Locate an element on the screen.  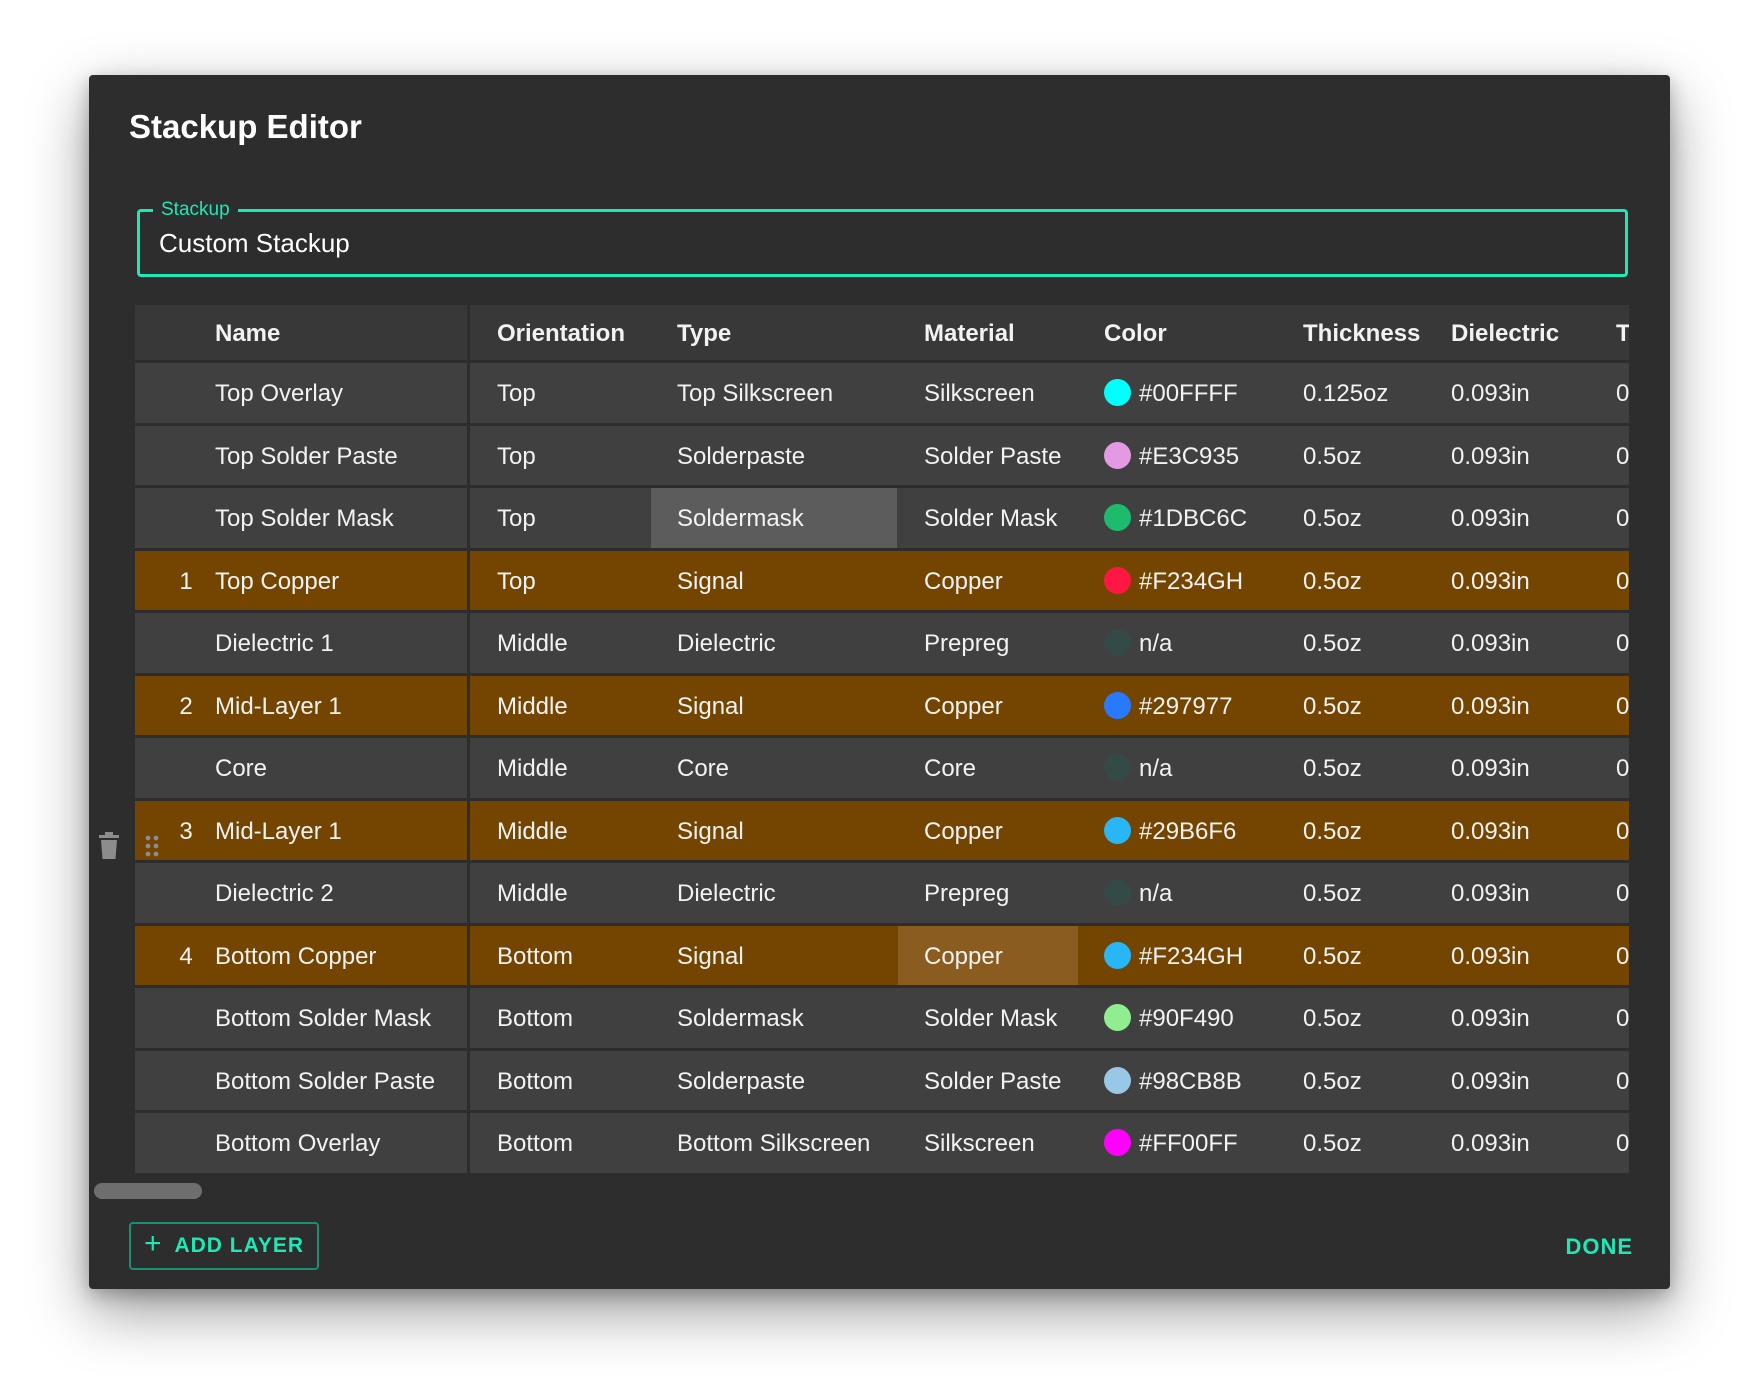
trash-icon is located at coordinates (109, 846).